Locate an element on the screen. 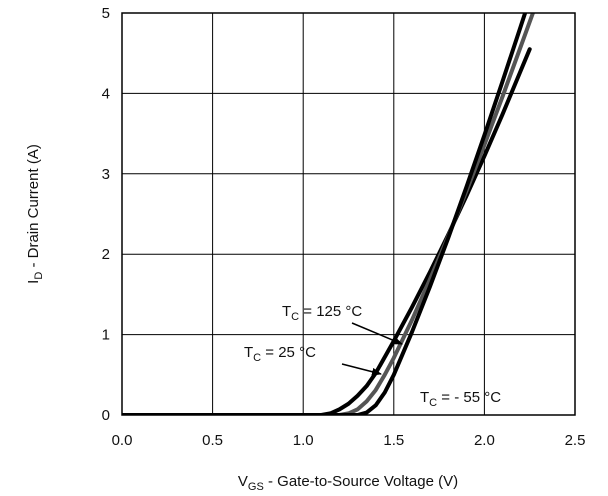  x-tick-label: 1.5 is located at coordinates (393, 440).